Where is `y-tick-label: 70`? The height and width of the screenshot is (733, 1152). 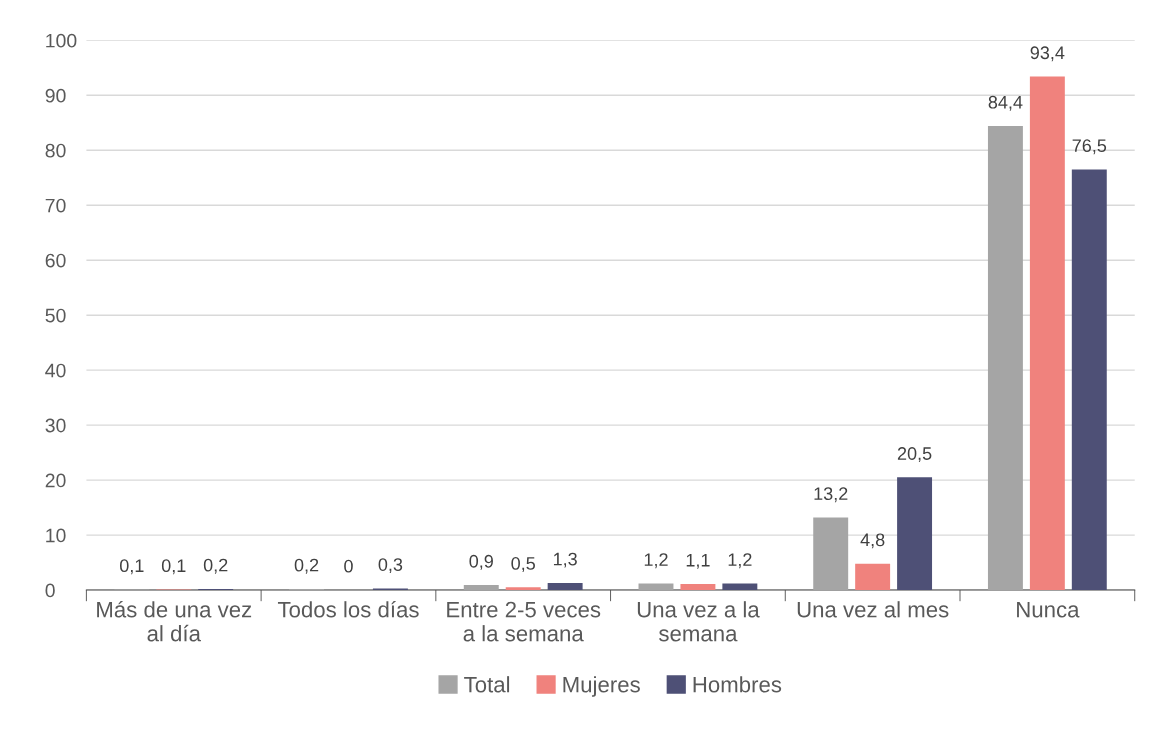
y-tick-label: 70 is located at coordinates (55, 205).